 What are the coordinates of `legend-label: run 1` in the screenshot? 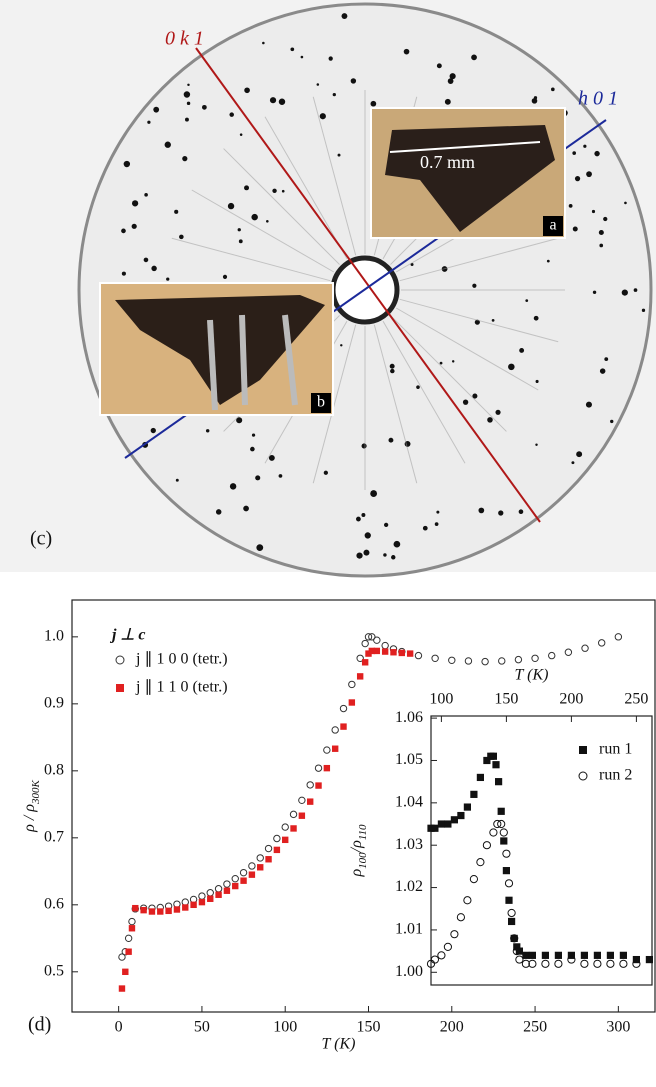 It's located at (615, 749).